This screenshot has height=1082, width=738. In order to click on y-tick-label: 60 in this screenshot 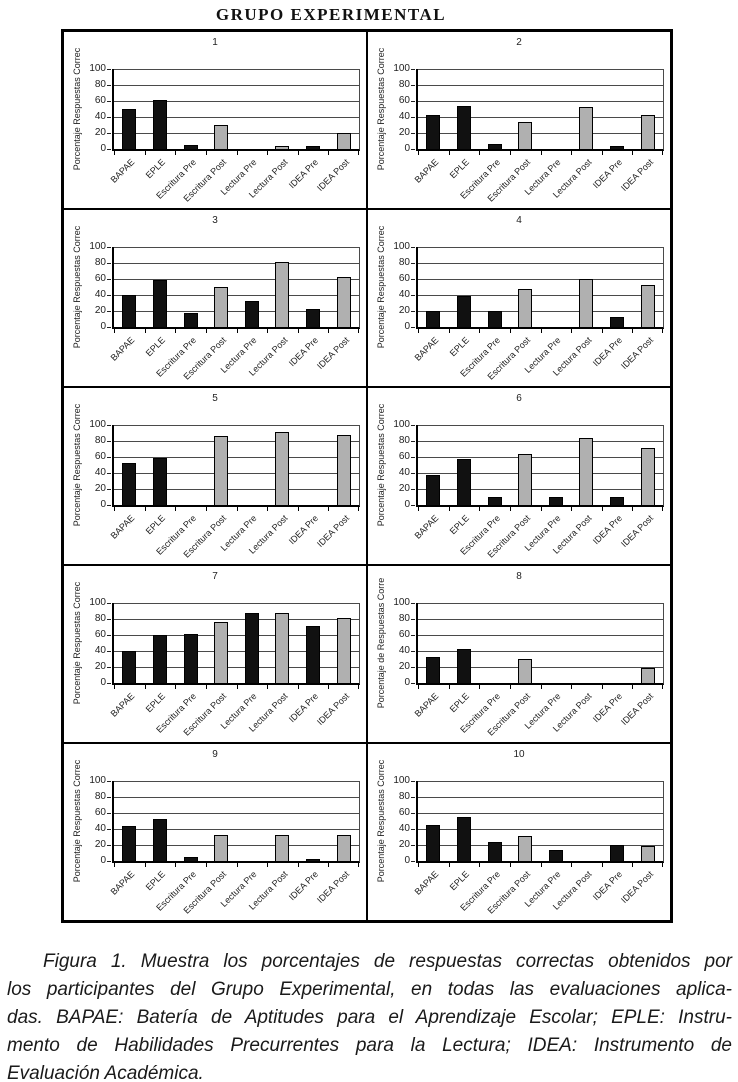, I will do `click(100, 812)`.